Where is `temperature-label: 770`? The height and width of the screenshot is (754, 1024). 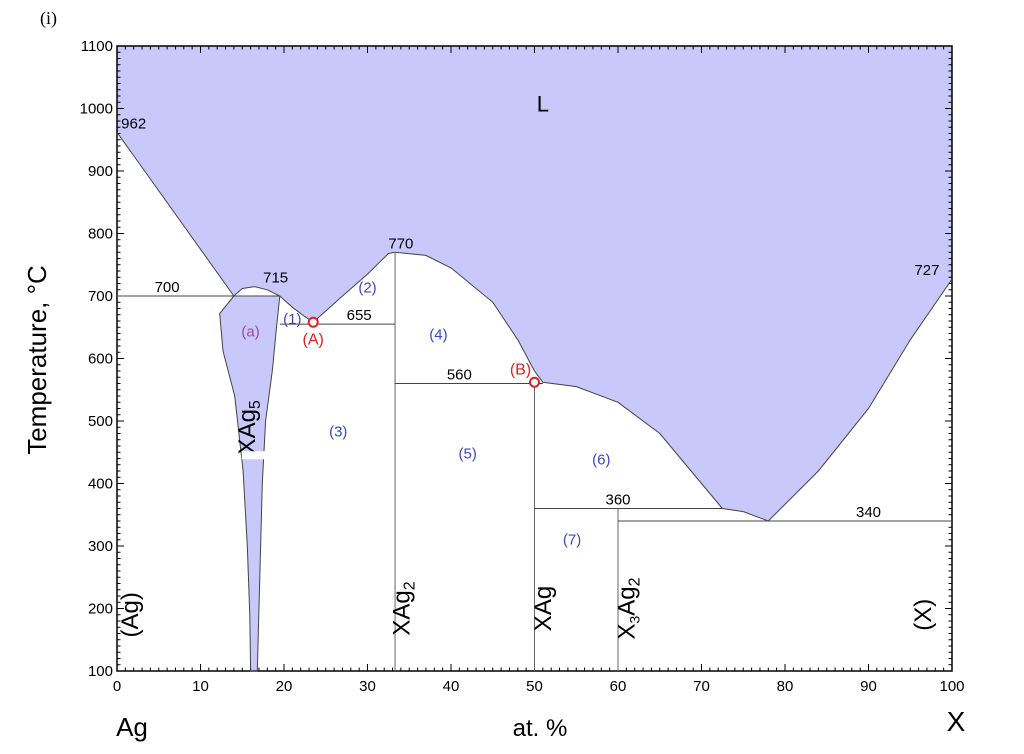 temperature-label: 770 is located at coordinates (400, 243).